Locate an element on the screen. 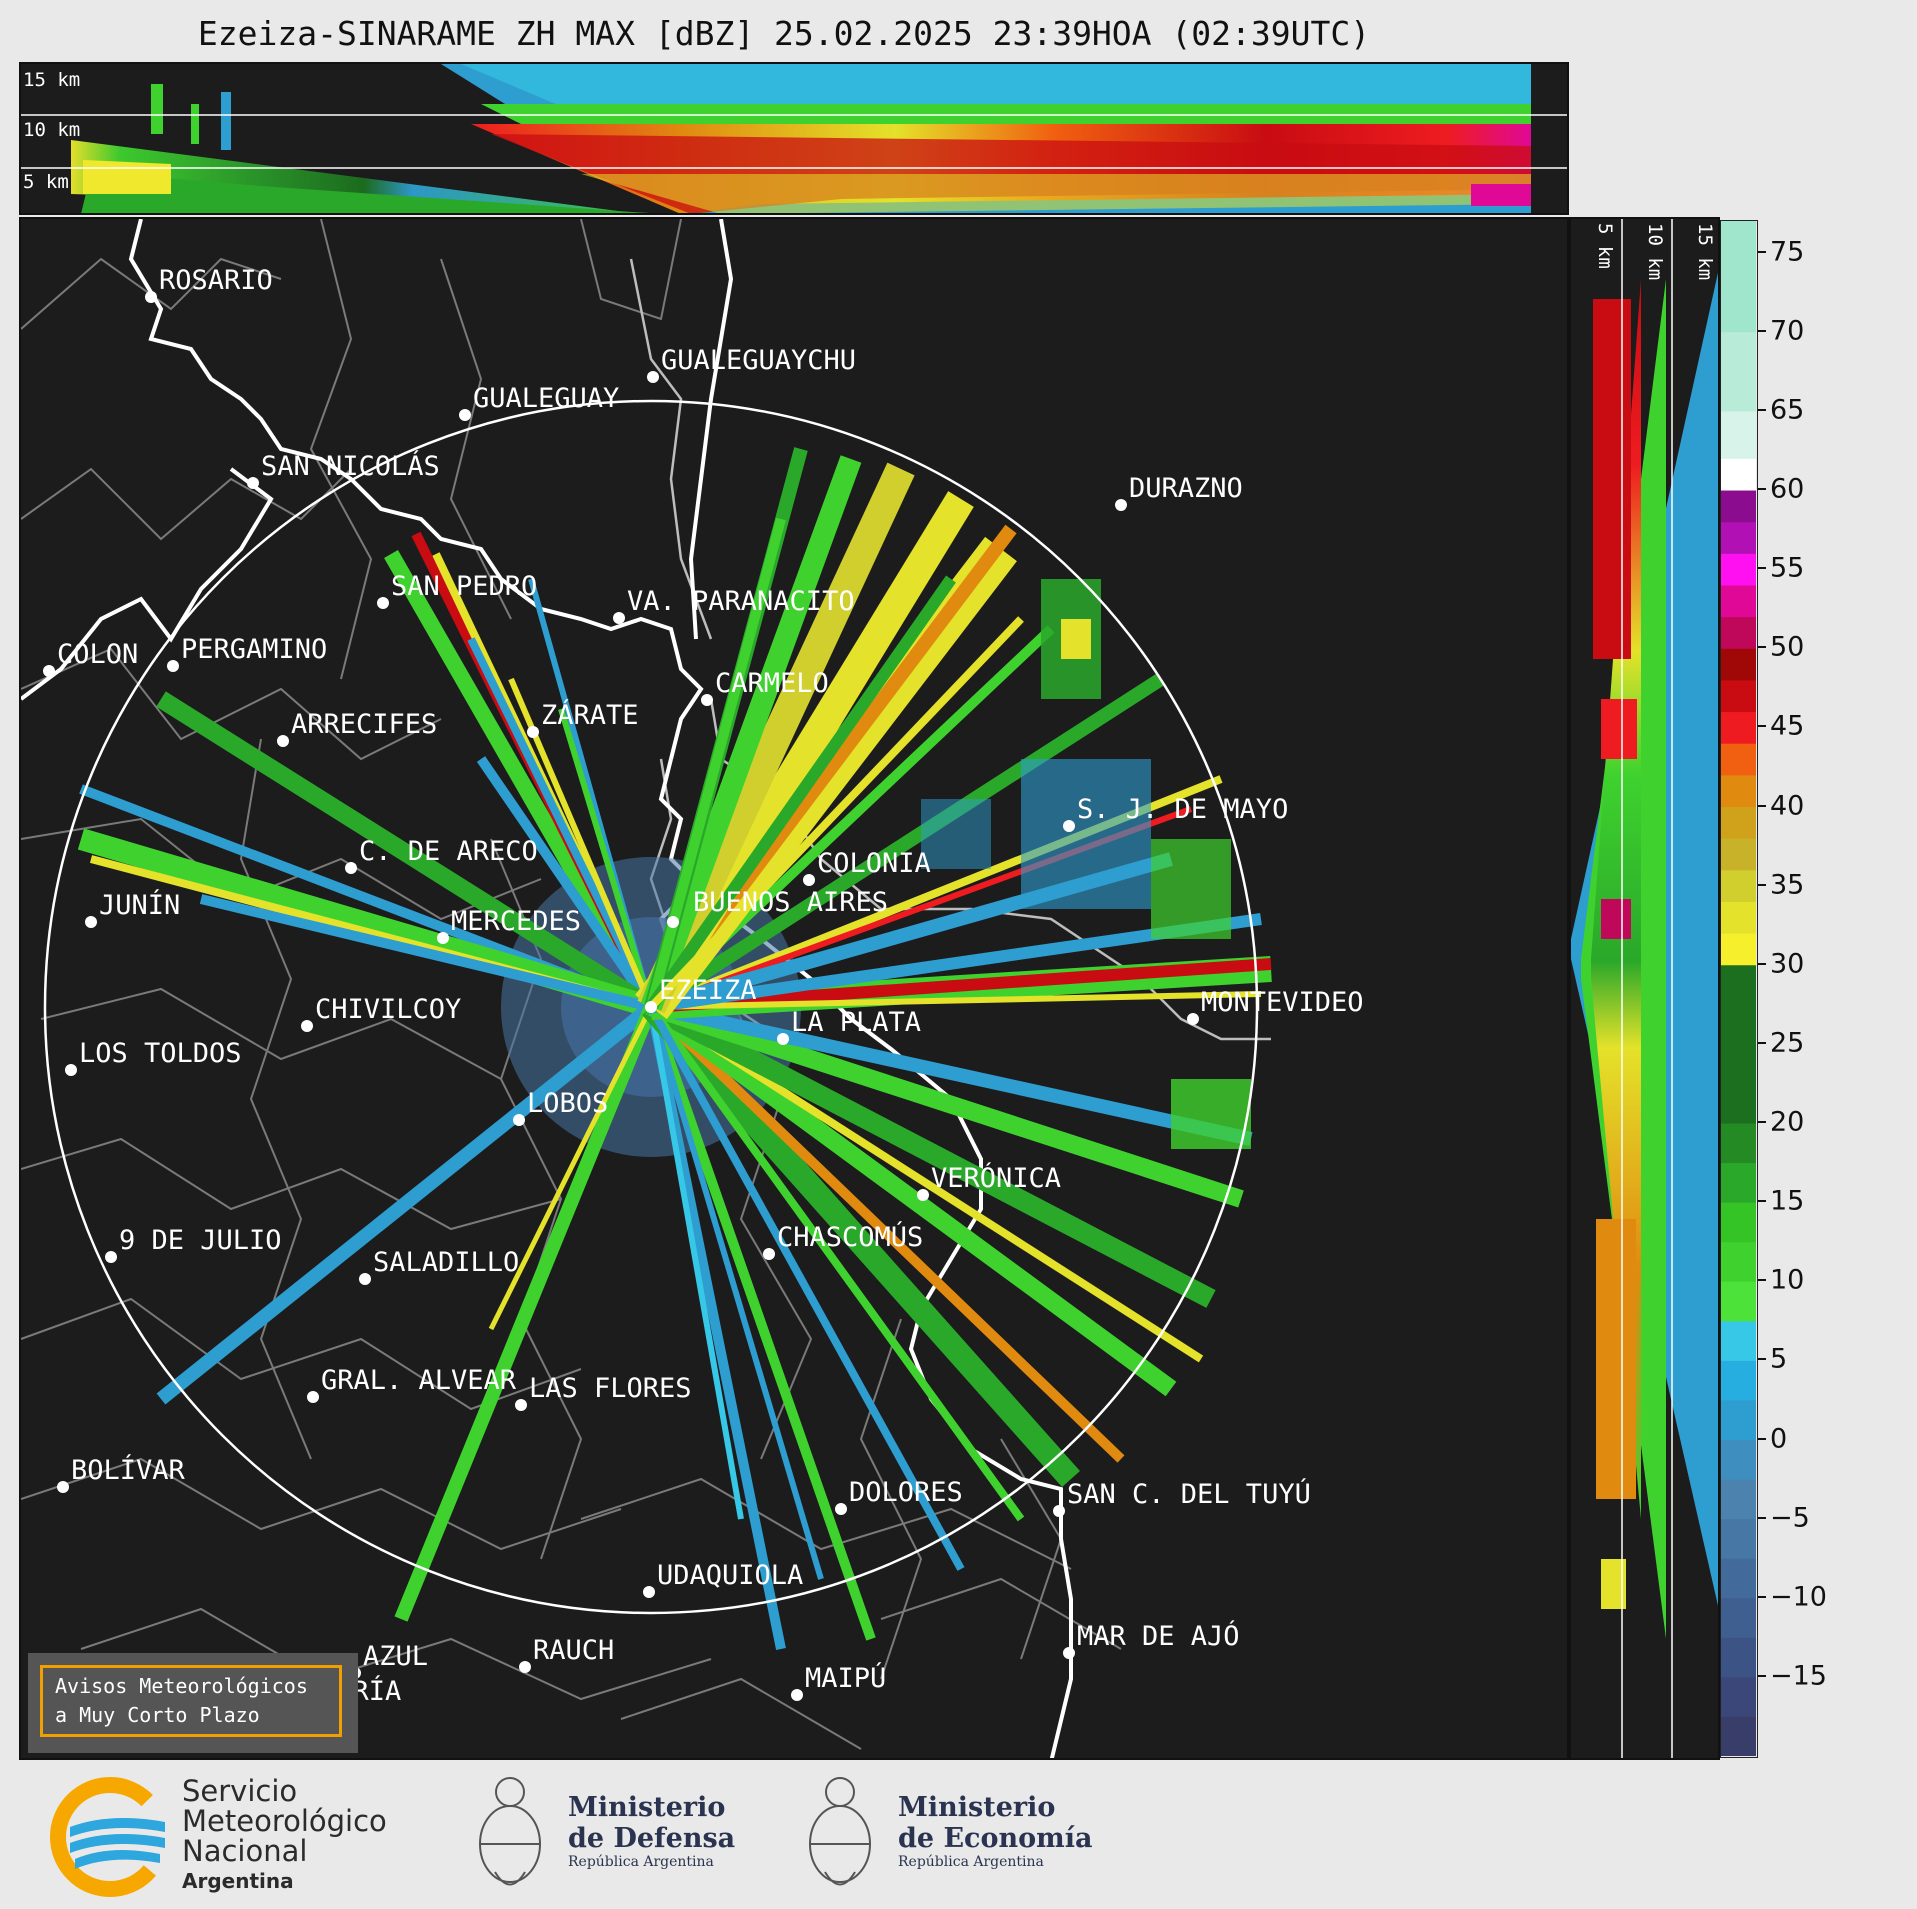 Image resolution: width=1917 pixels, height=1909 pixels. colorbar-tick-label-2: 65 is located at coordinates (1787, 410).